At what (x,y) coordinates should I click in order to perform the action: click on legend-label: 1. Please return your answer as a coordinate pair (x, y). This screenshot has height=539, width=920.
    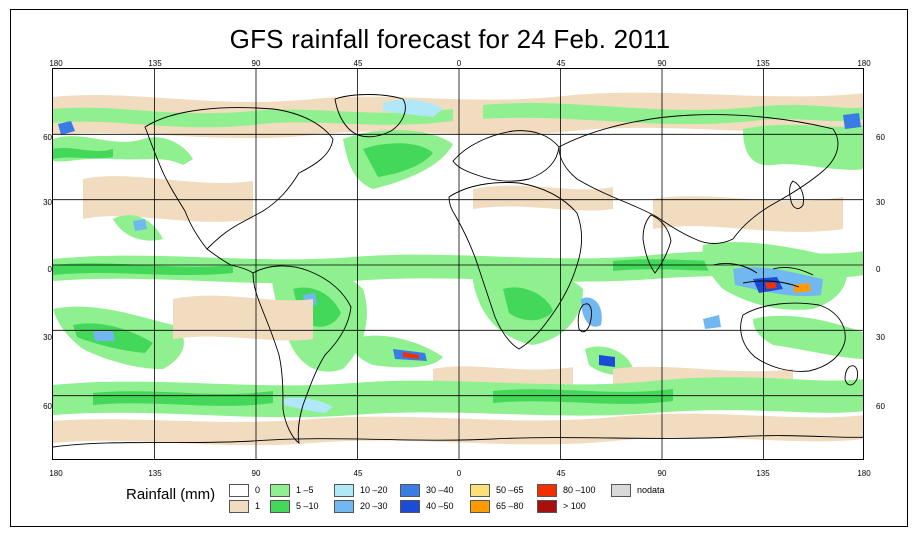
    Looking at the image, I should click on (258, 506).